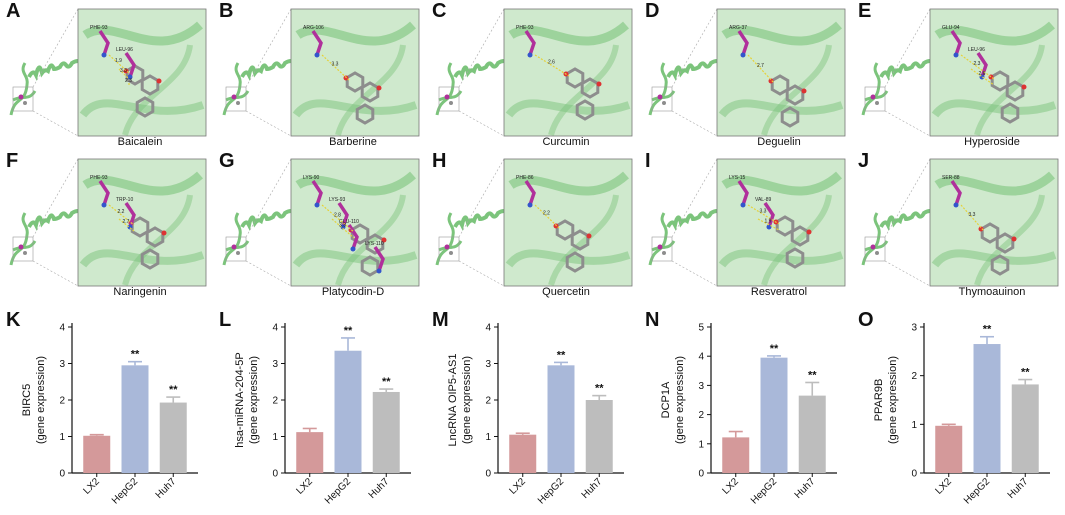 The height and width of the screenshot is (515, 1065). I want to click on y-axis-label: hsa-miRNA-204-5P, so click(240, 399).